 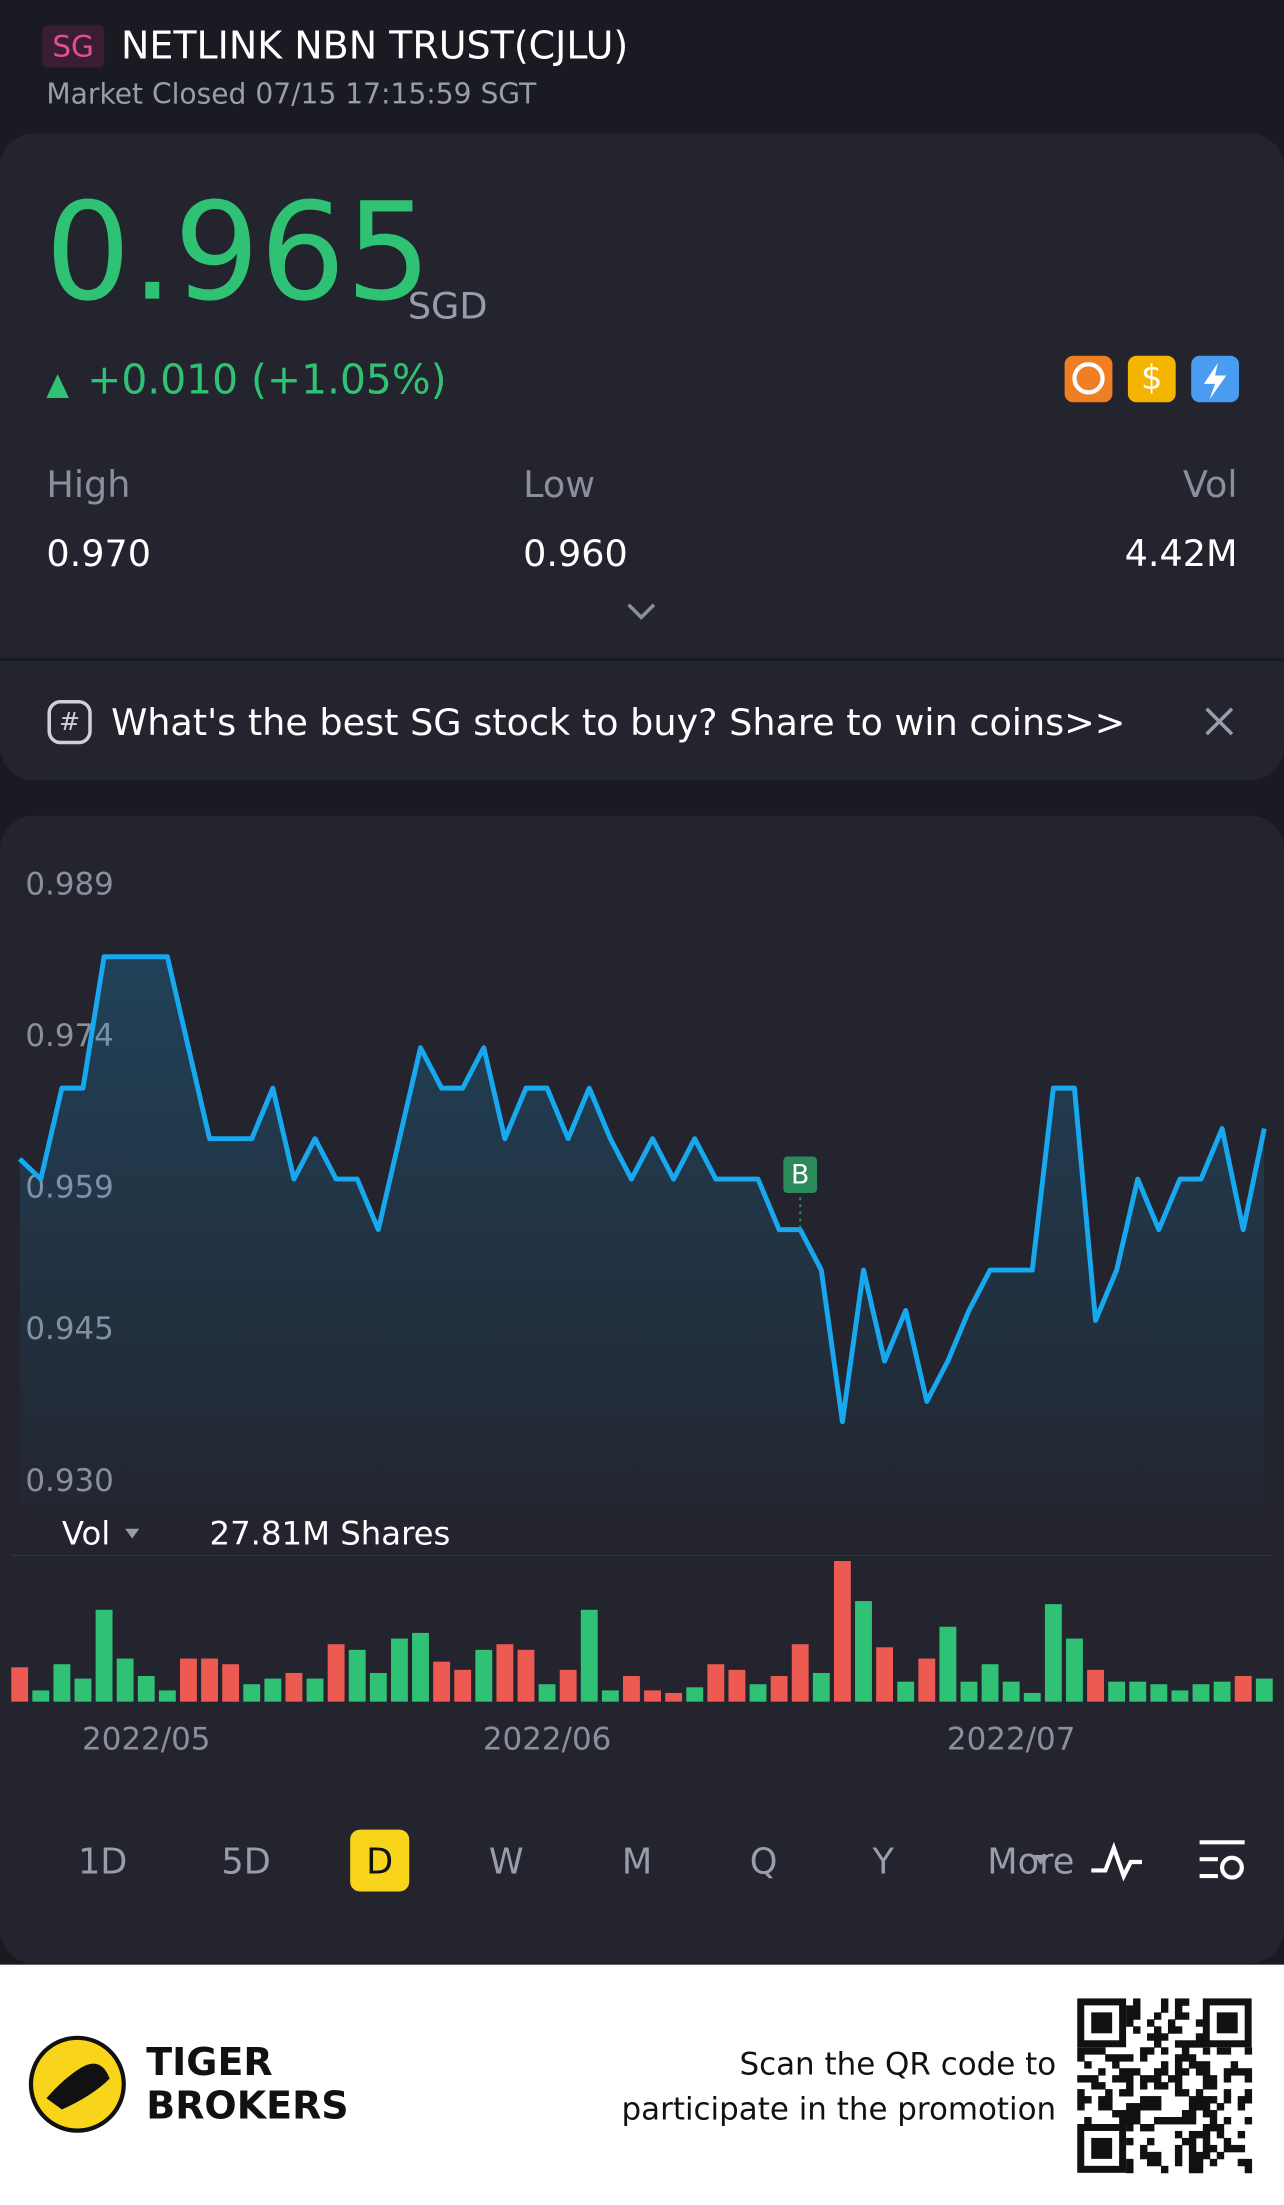 I want to click on icon, so click(x=1088, y=379).